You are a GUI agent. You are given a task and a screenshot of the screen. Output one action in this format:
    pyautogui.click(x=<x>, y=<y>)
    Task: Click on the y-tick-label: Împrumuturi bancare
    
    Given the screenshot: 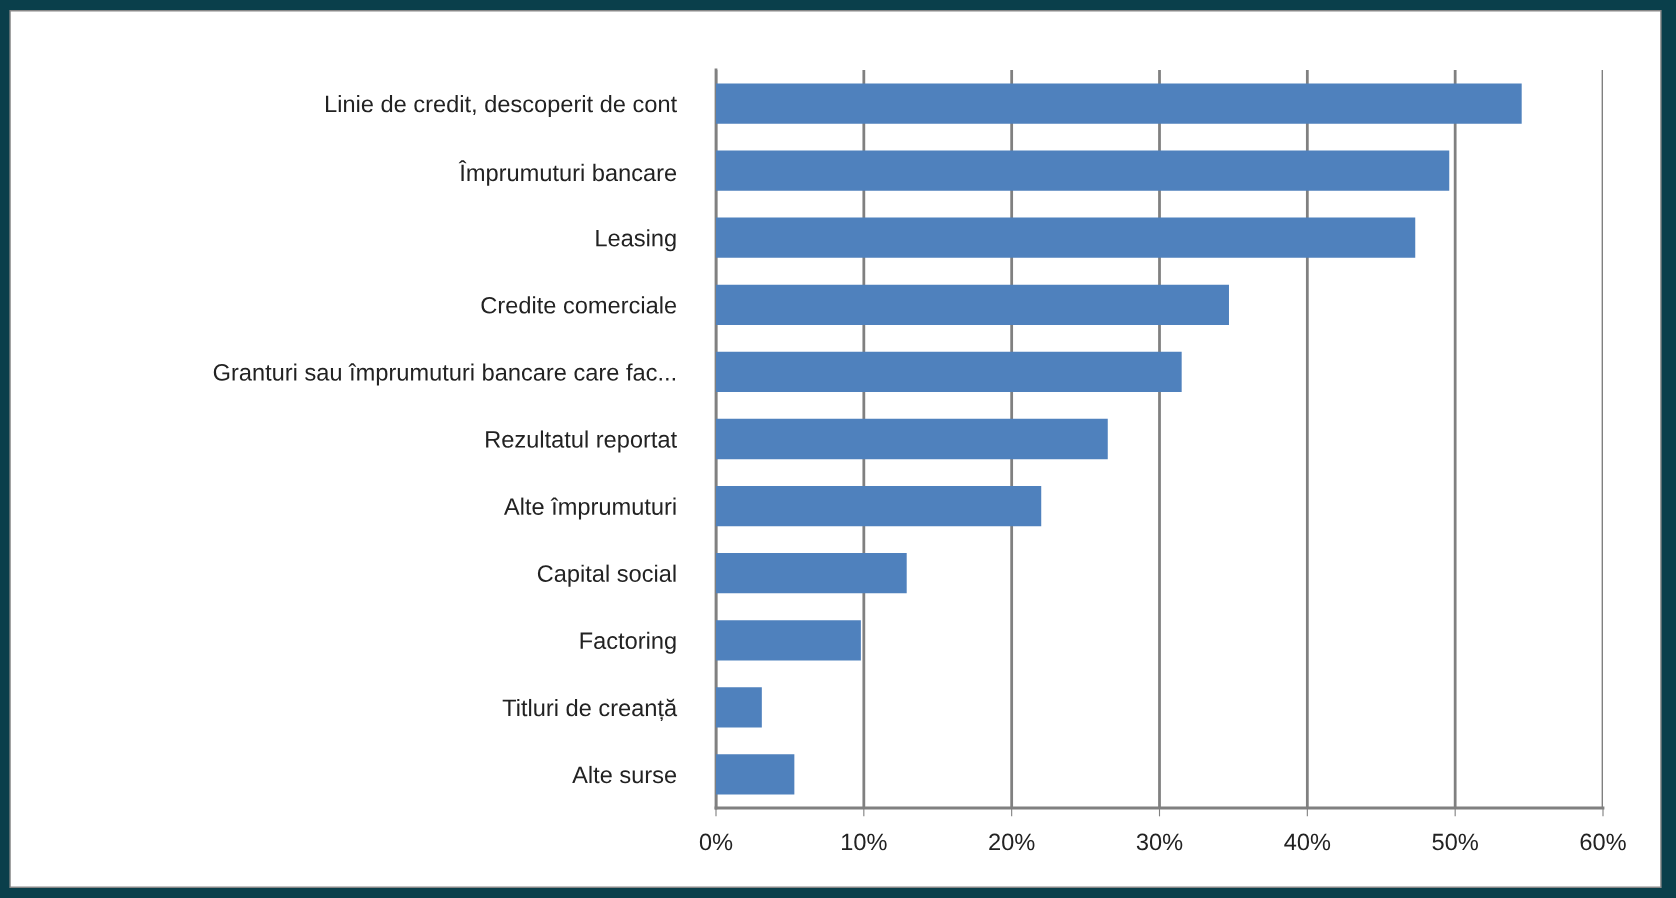 What is the action you would take?
    pyautogui.click(x=567, y=173)
    